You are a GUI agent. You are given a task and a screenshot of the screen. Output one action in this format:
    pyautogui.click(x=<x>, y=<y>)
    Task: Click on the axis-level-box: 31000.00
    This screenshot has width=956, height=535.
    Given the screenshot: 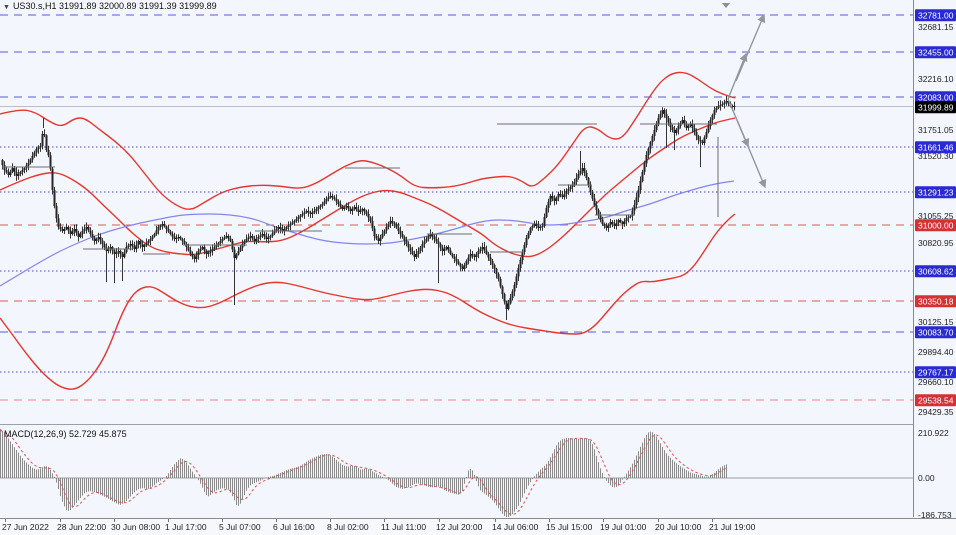 What is the action you would take?
    pyautogui.click(x=935, y=225)
    